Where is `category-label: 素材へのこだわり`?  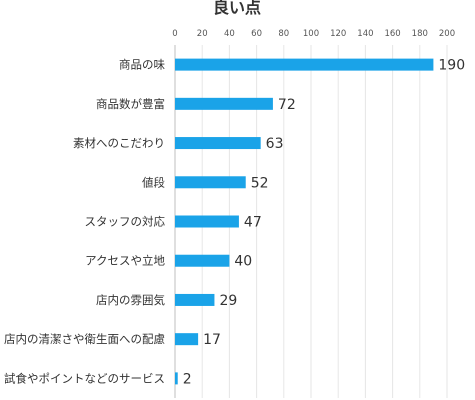
category-label: 素材へのこだわり is located at coordinates (119, 143).